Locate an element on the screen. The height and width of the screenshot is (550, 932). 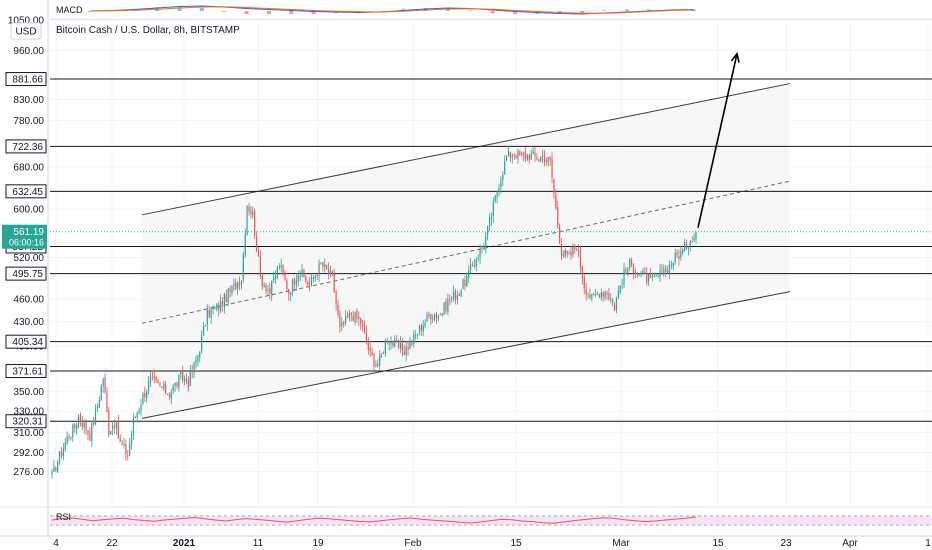
price-tick-label: 960.00 is located at coordinates (28, 51).